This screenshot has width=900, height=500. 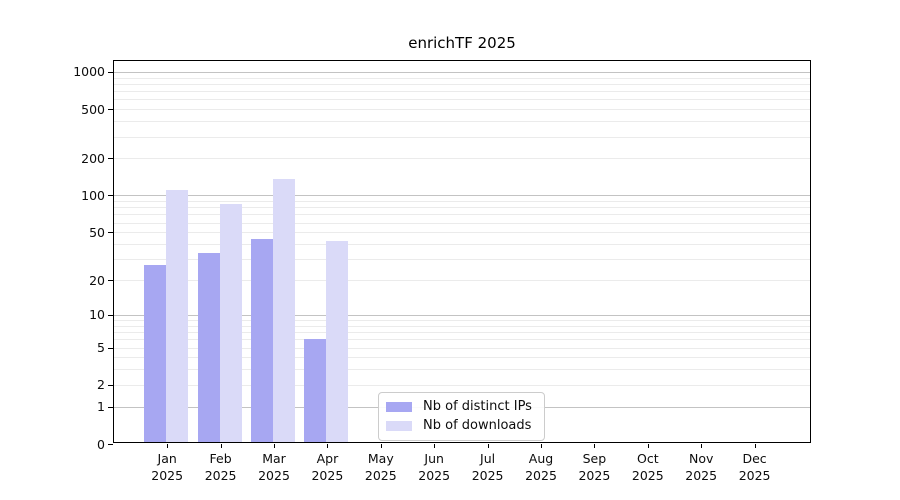 What do you see at coordinates (101, 407) in the screenshot?
I see `y-tick-label: 1` at bounding box center [101, 407].